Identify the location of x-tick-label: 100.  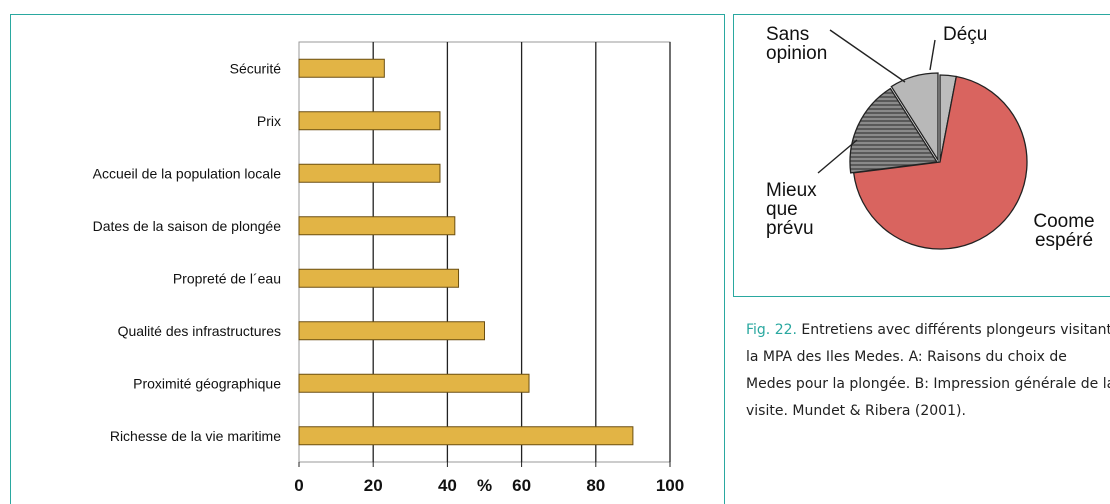
(670, 485).